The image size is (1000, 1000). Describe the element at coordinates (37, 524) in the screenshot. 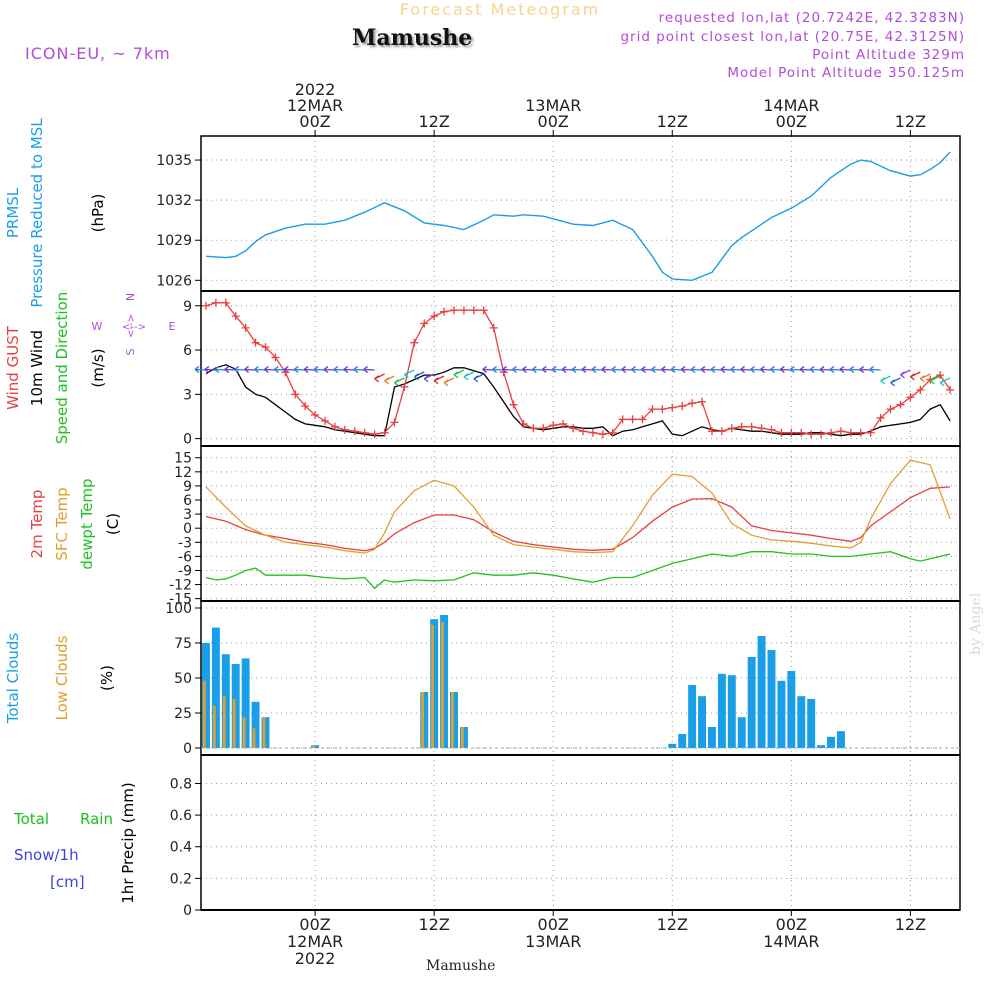

I see `temp-2m-label: 2m Temp` at that location.